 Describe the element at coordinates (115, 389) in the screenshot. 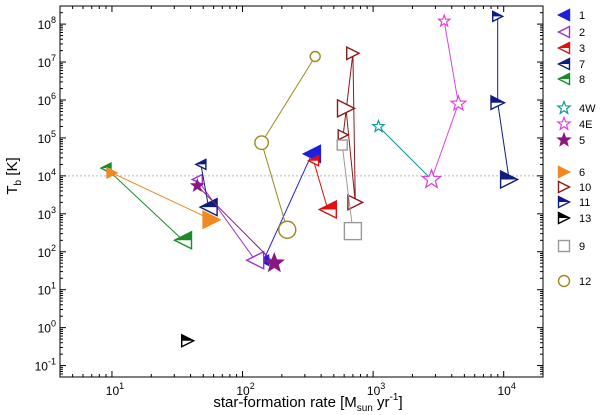

I see `x-tick-label: 10¹` at that location.